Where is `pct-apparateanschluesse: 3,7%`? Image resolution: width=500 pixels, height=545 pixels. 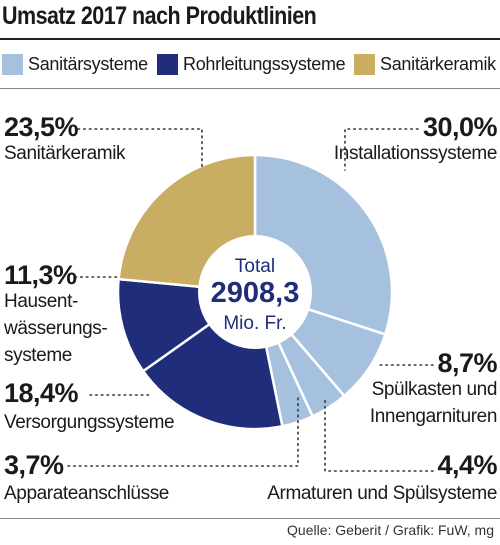
pct-apparateanschluesse: 3,7% is located at coordinates (34, 465).